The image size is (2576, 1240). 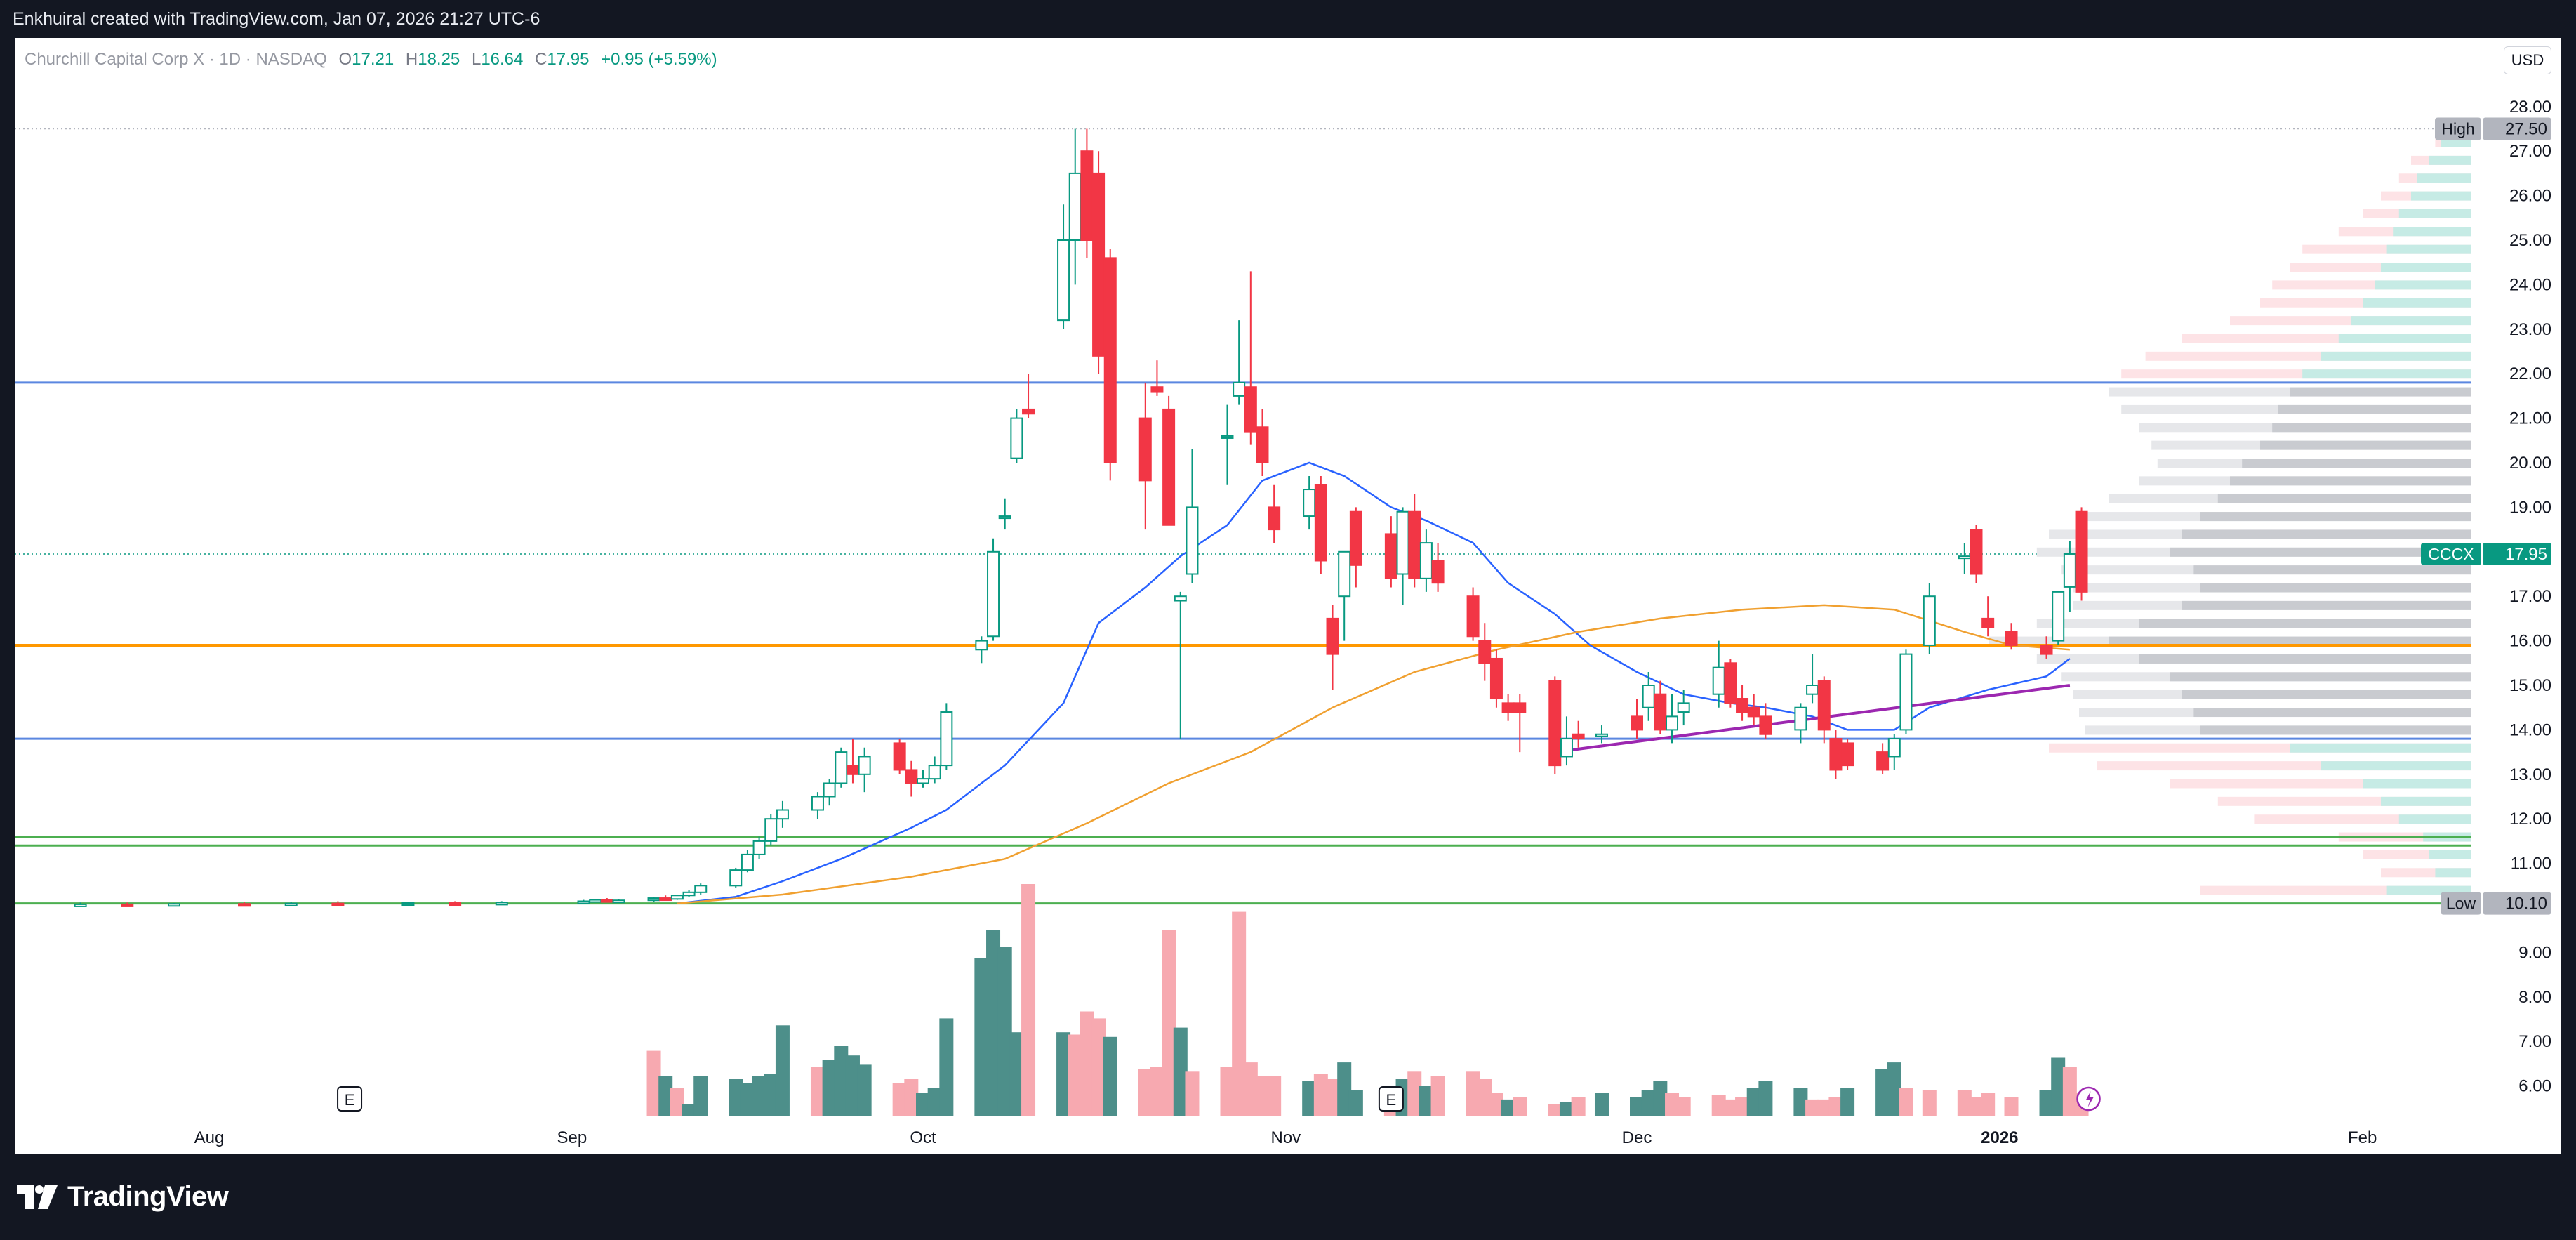 I want to click on footer-bar: TradingView, so click(x=1288, y=1197).